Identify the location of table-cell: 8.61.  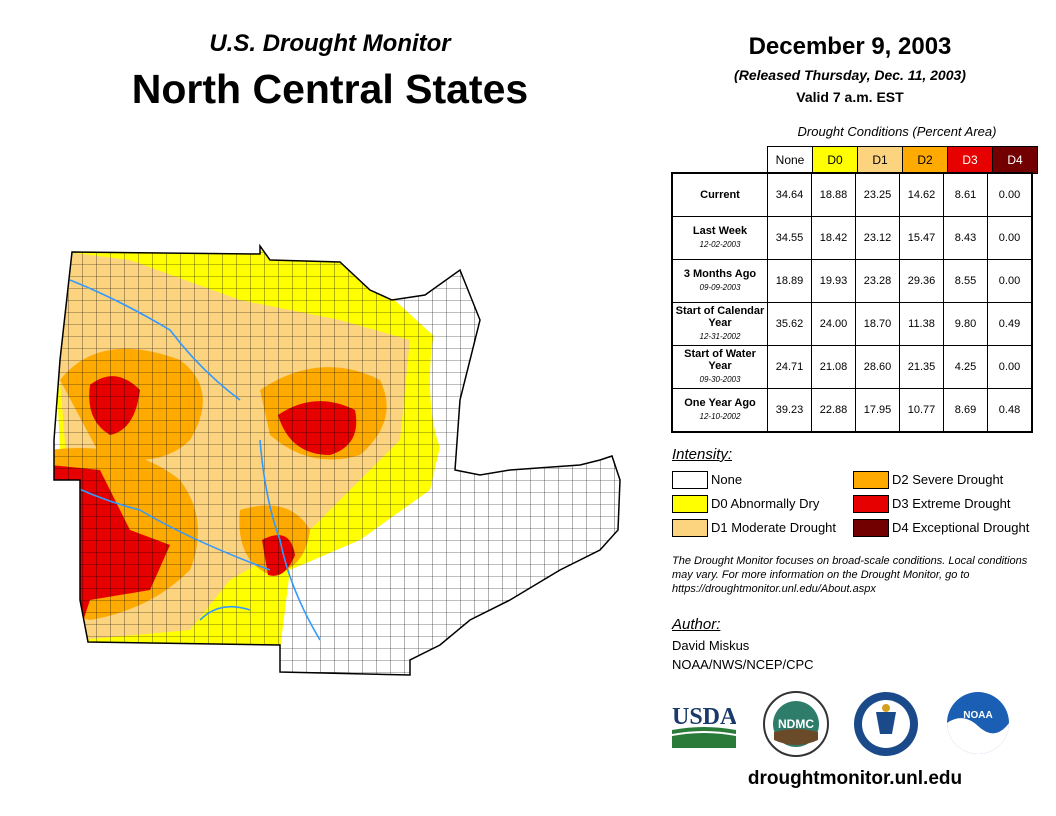
(965, 194).